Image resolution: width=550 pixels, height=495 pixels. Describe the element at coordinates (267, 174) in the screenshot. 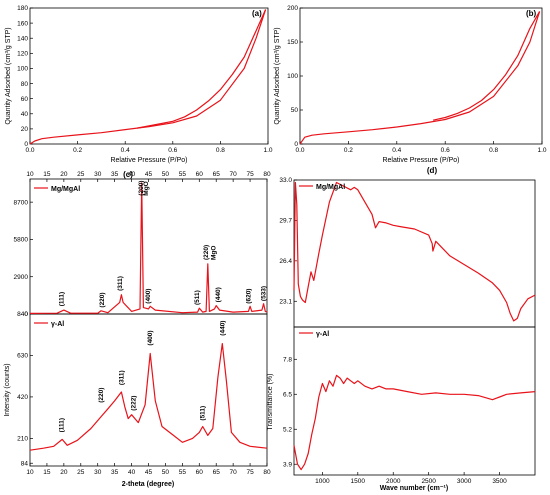

I see `panel-c-top-xtick-label-14: 80` at that location.